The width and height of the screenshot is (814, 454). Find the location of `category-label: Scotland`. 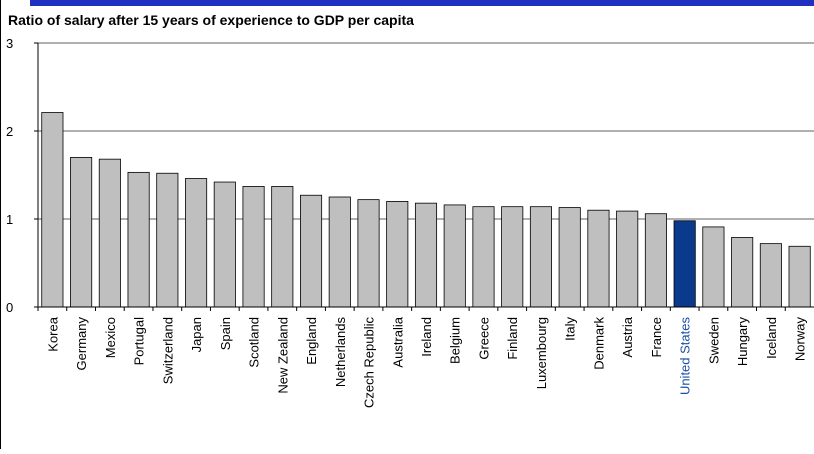

category-label: Scotland is located at coordinates (254, 342).